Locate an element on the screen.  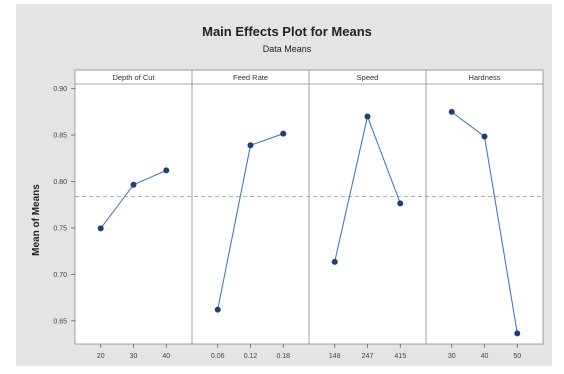
x-tick-label: 0.06 is located at coordinates (218, 356).